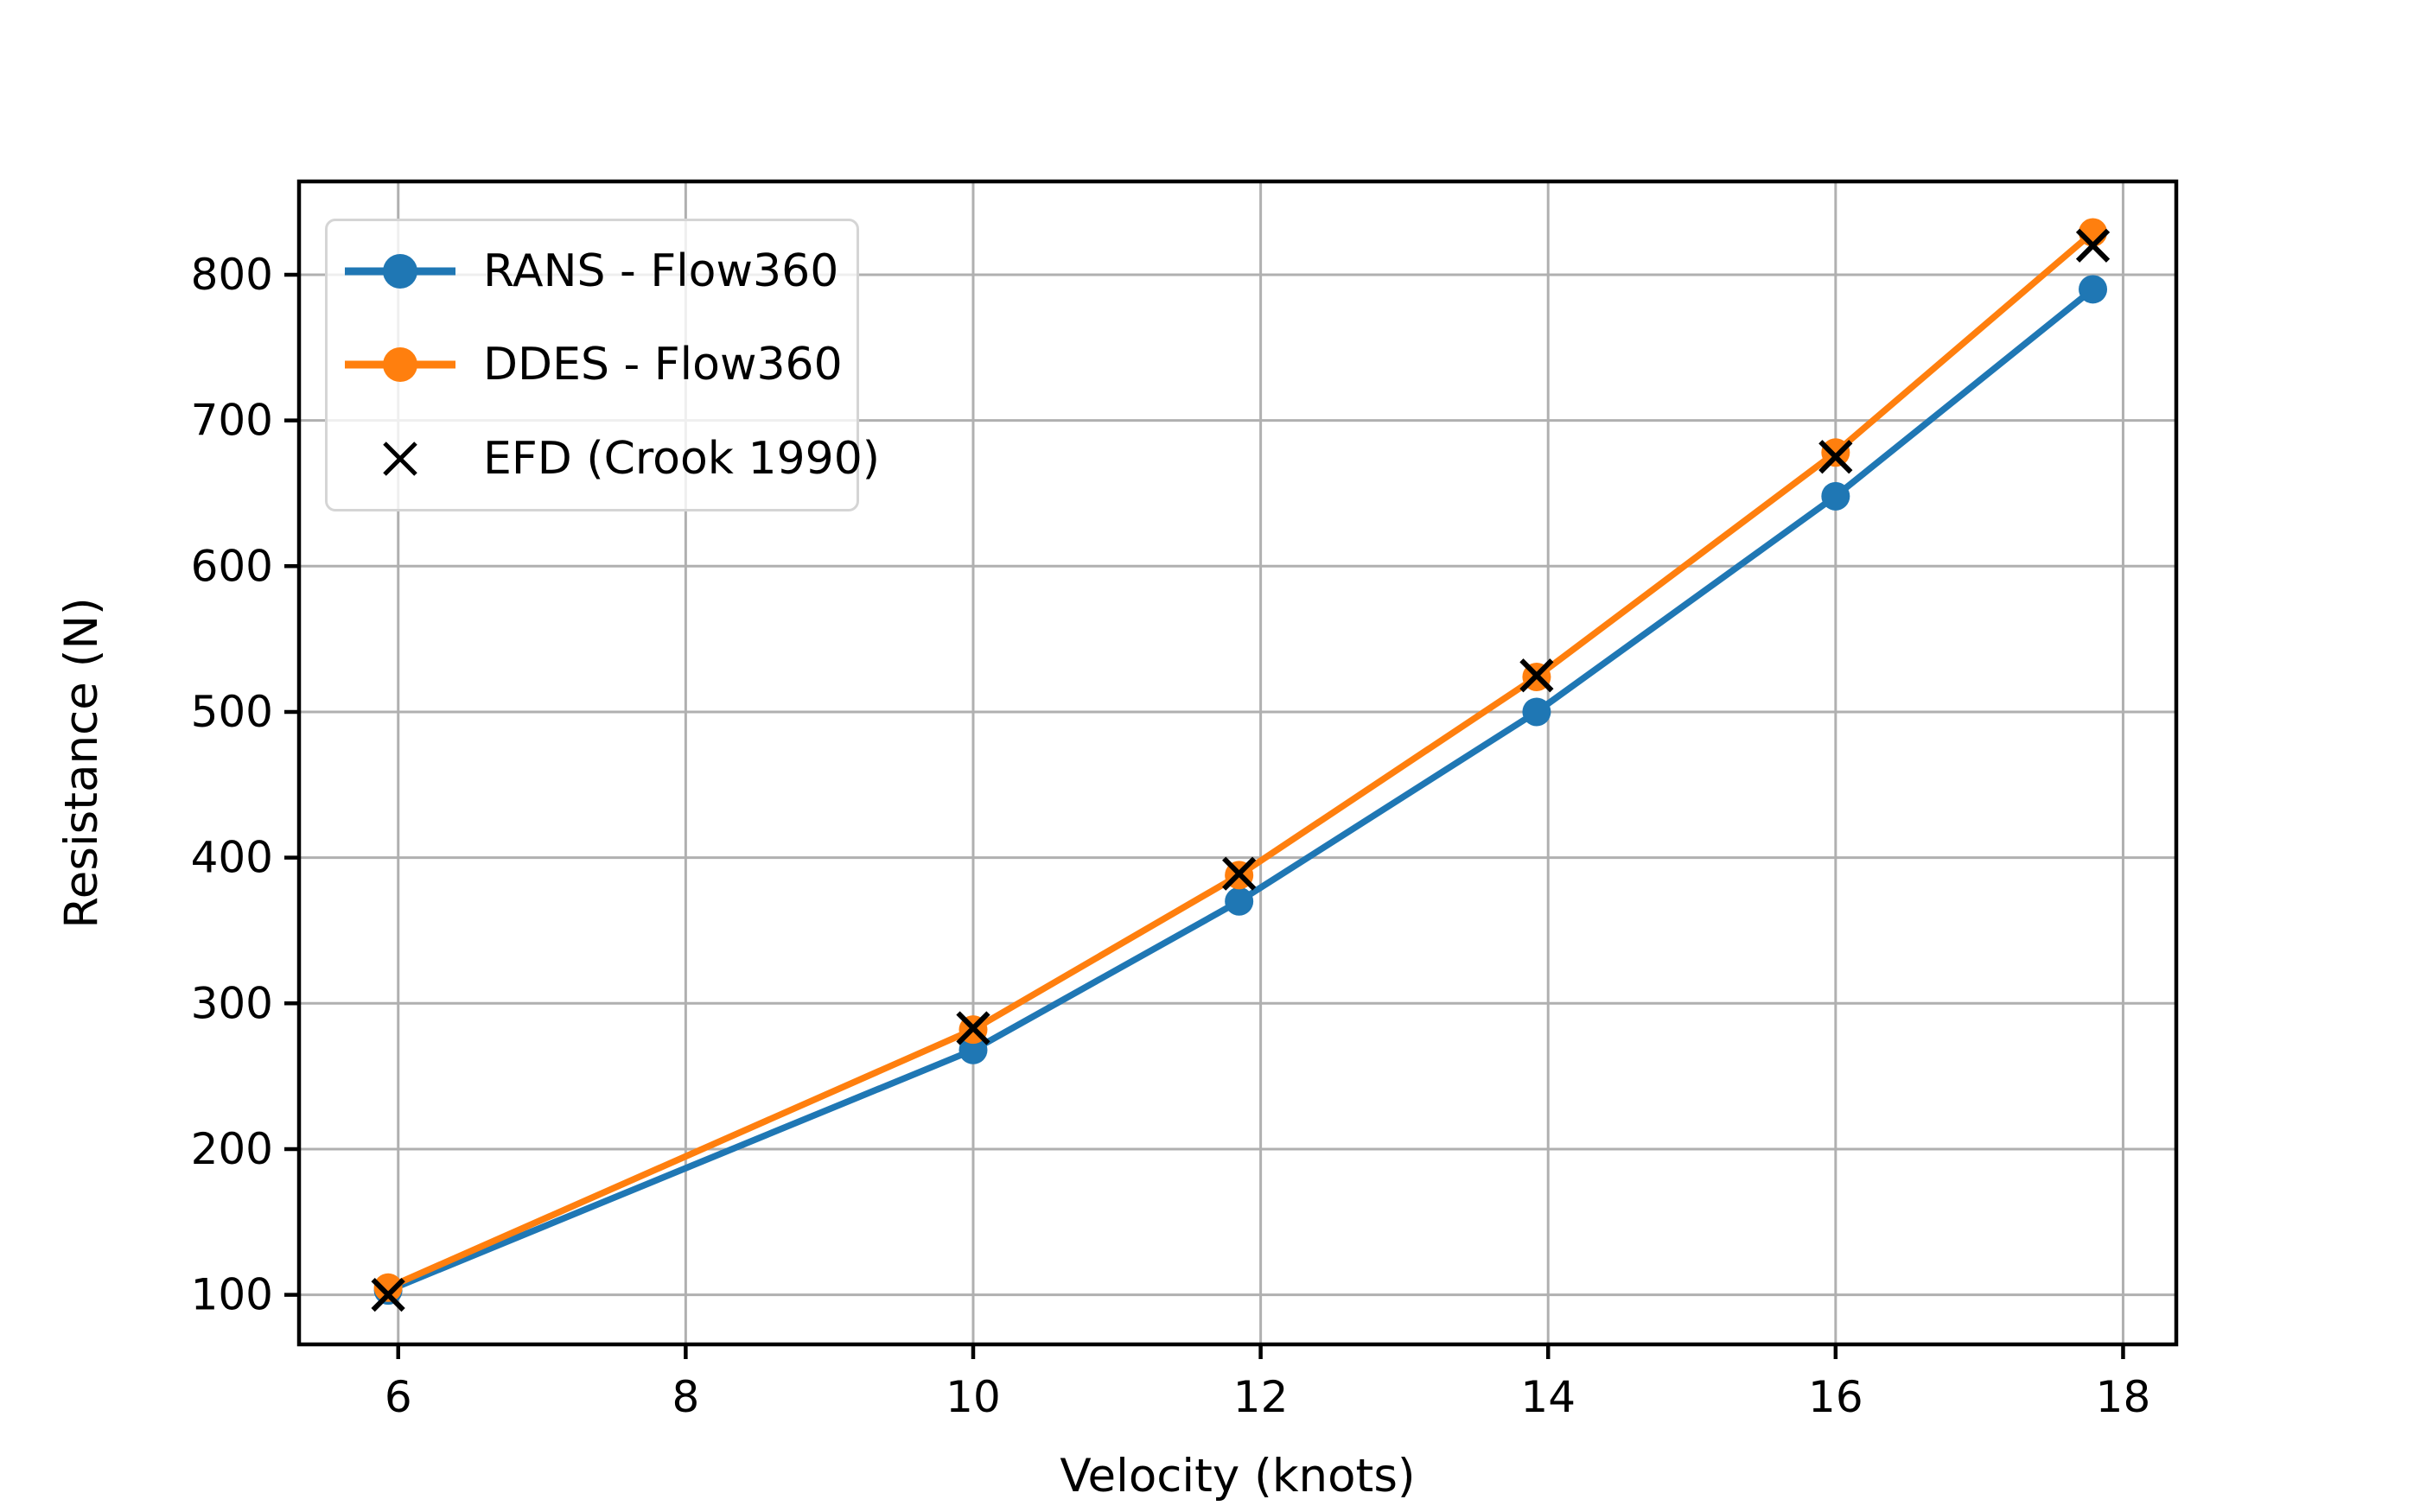 This screenshot has width=2420, height=1512. I want to click on y-tick-label-200: 200, so click(232, 1149).